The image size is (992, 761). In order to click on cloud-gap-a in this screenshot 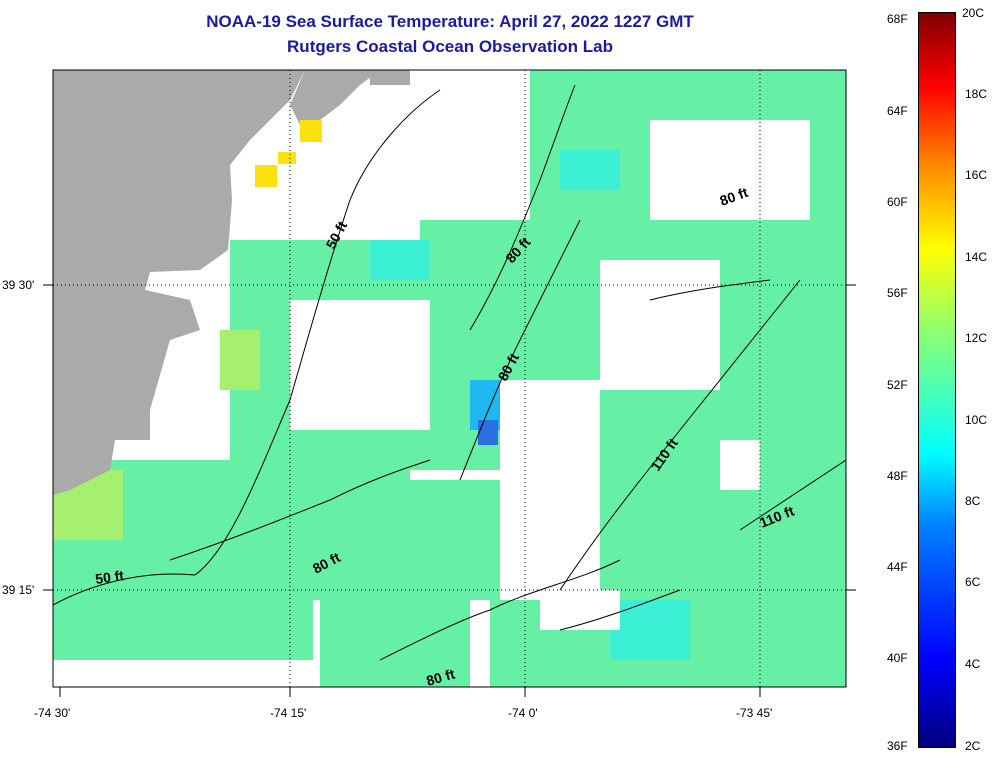, I will do `click(360, 365)`.